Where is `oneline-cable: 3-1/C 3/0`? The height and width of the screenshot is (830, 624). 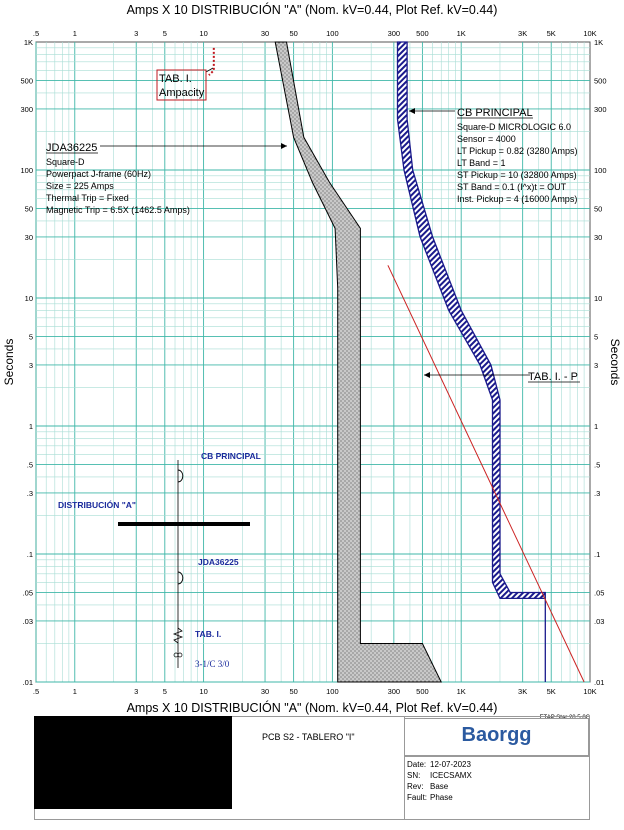 oneline-cable: 3-1/C 3/0 is located at coordinates (212, 664).